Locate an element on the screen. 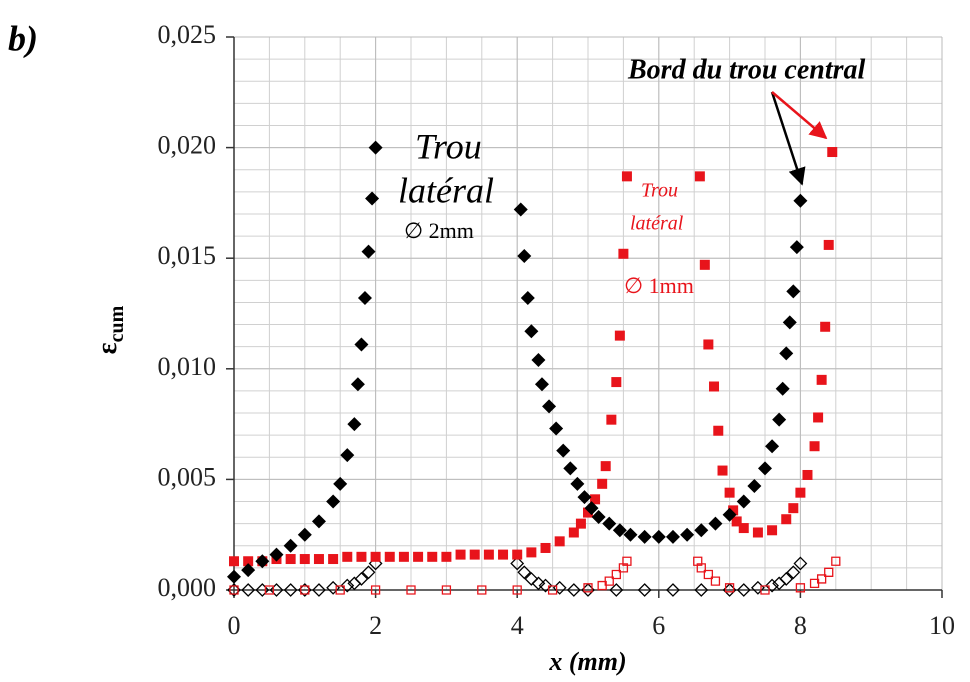 This screenshot has width=970, height=682. x-tick-label: 4 is located at coordinates (517, 625).